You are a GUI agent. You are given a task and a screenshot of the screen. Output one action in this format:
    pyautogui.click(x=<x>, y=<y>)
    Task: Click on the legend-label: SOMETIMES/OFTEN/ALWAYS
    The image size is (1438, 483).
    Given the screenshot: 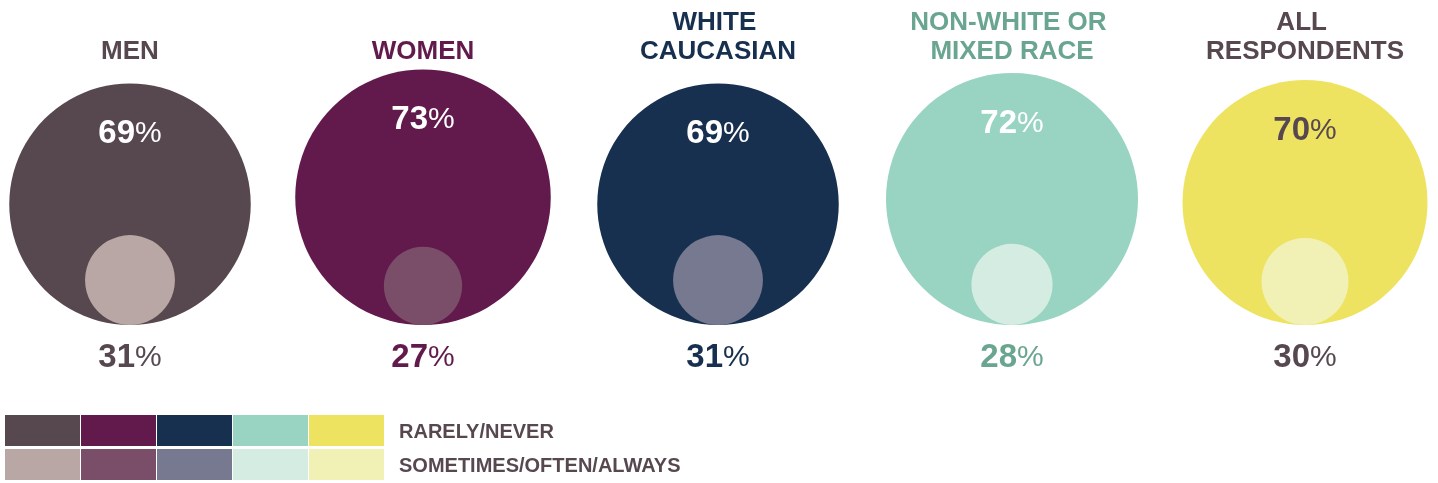 What is the action you would take?
    pyautogui.click(x=540, y=465)
    